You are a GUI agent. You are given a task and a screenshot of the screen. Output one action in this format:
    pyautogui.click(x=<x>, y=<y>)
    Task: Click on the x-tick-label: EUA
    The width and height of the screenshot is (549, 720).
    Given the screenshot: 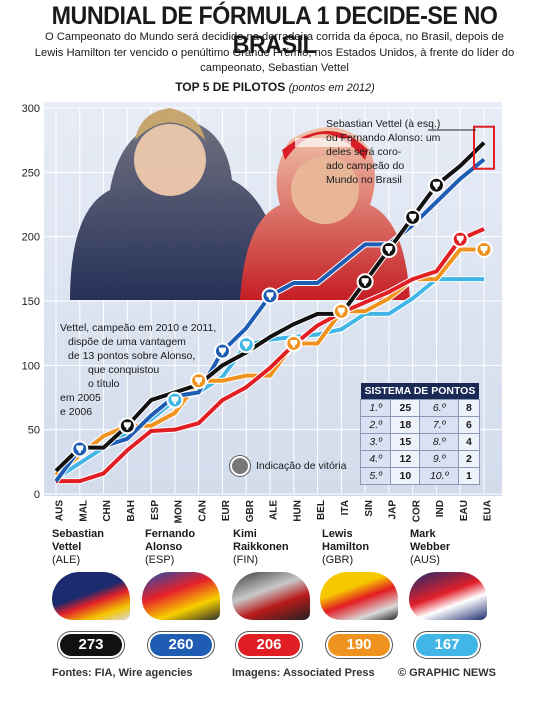 What is the action you would take?
    pyautogui.click(x=488, y=510)
    